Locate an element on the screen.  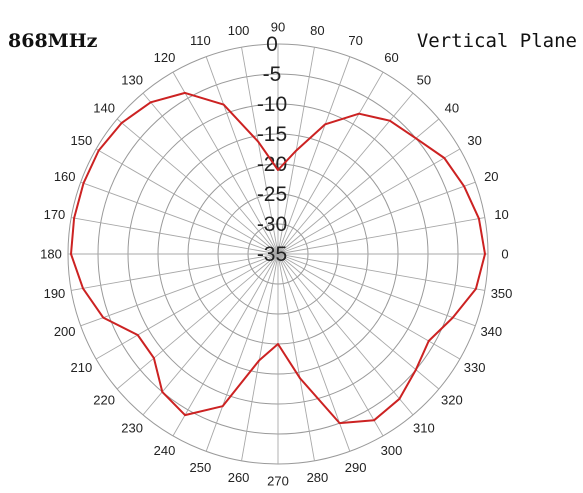
angle-tick-label: 230 is located at coordinates (132, 427).